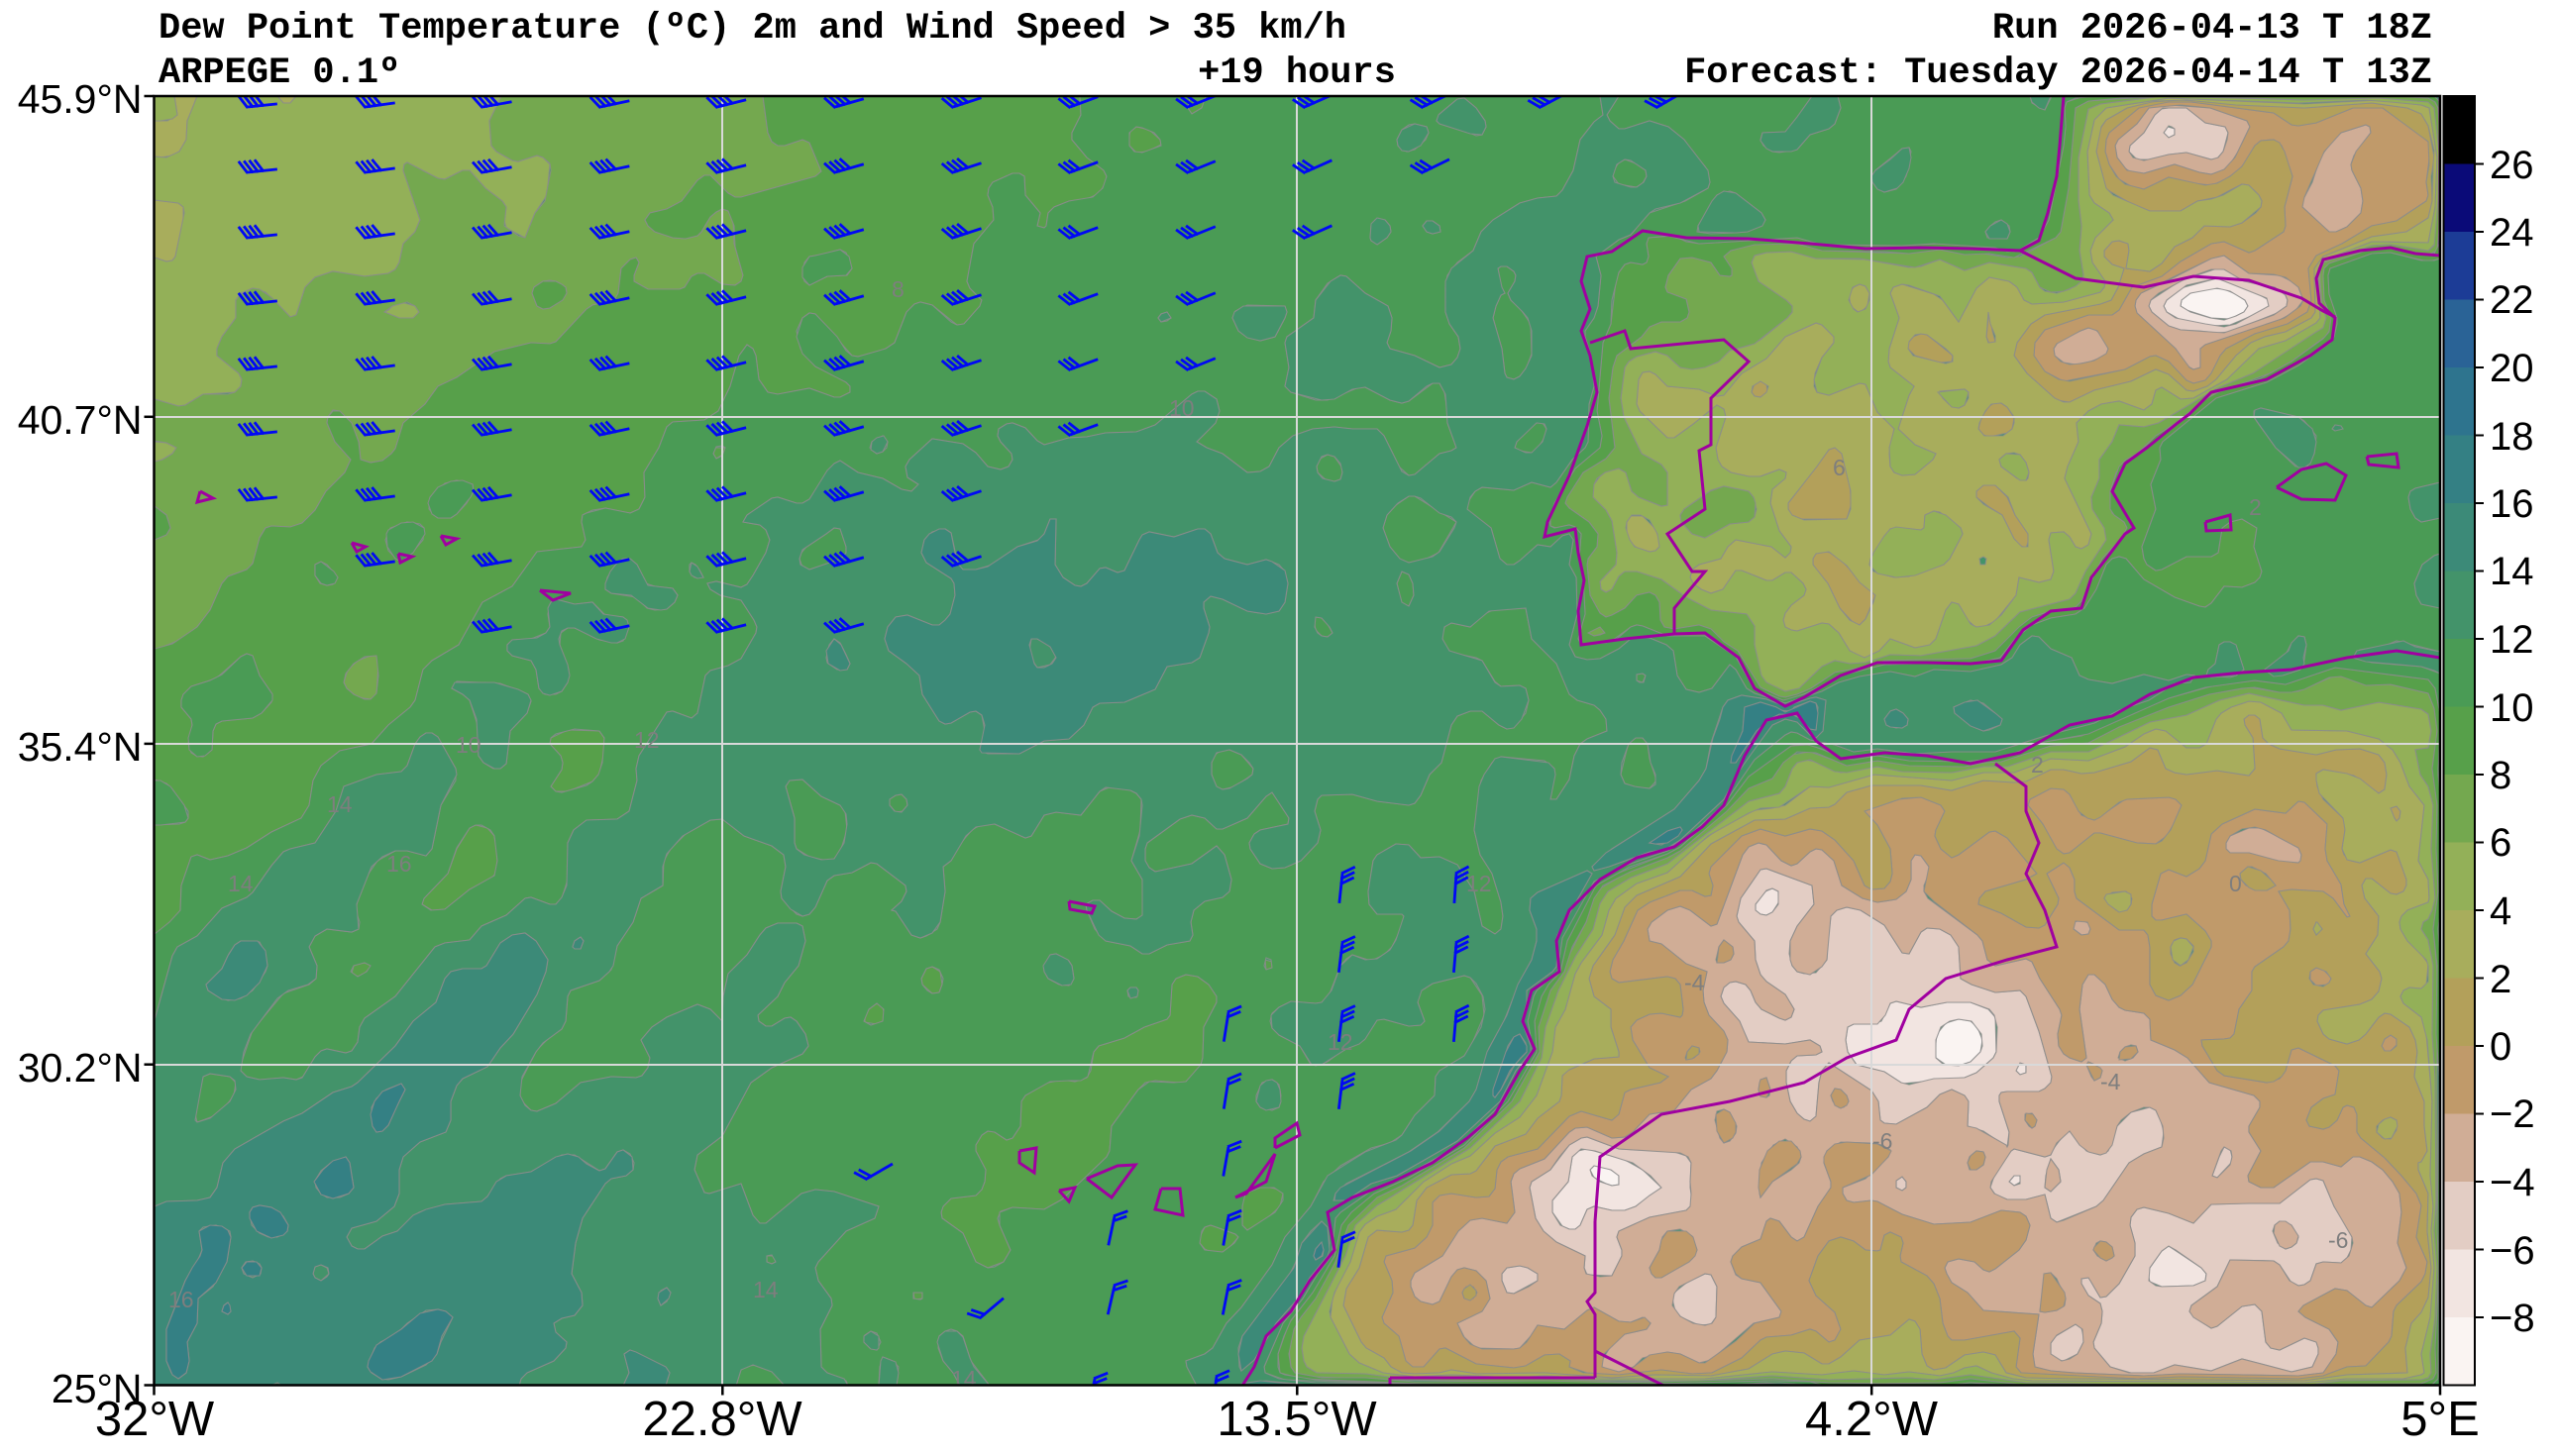 This screenshot has width=2558, height=1456. Describe the element at coordinates (81, 99) in the screenshot. I see `svg-text: 45.9°N` at that location.